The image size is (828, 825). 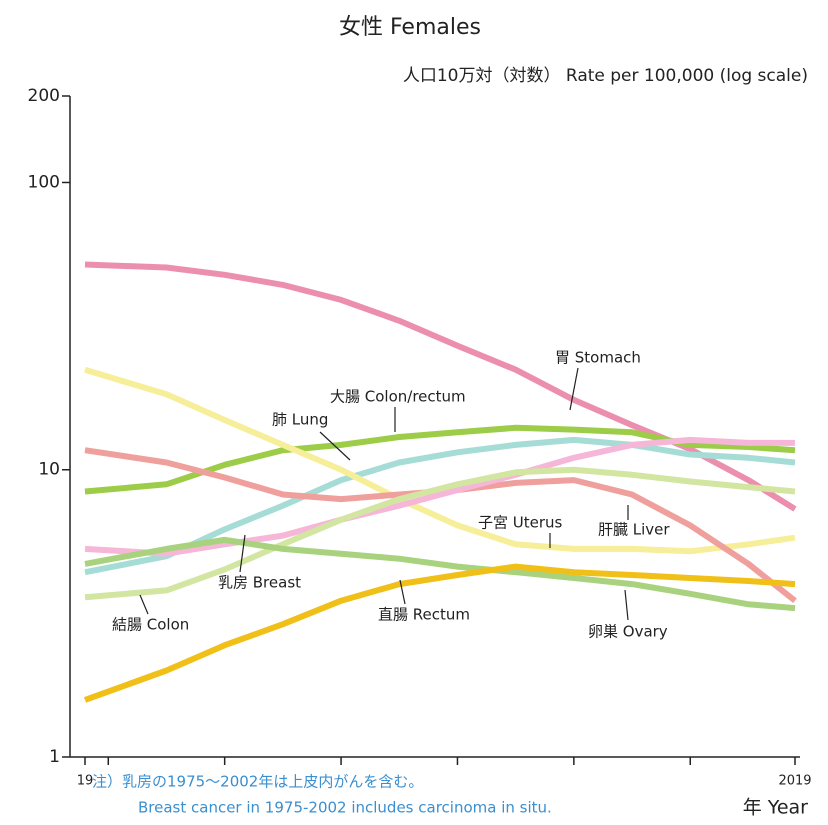 What do you see at coordinates (398, 397) in the screenshot?
I see `legend-label: 大腸 Colon/rectum` at bounding box center [398, 397].